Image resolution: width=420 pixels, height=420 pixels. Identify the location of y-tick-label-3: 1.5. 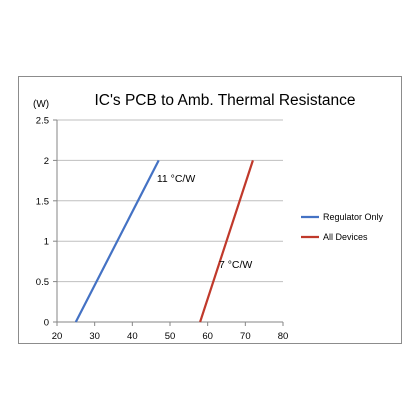
(42, 201).